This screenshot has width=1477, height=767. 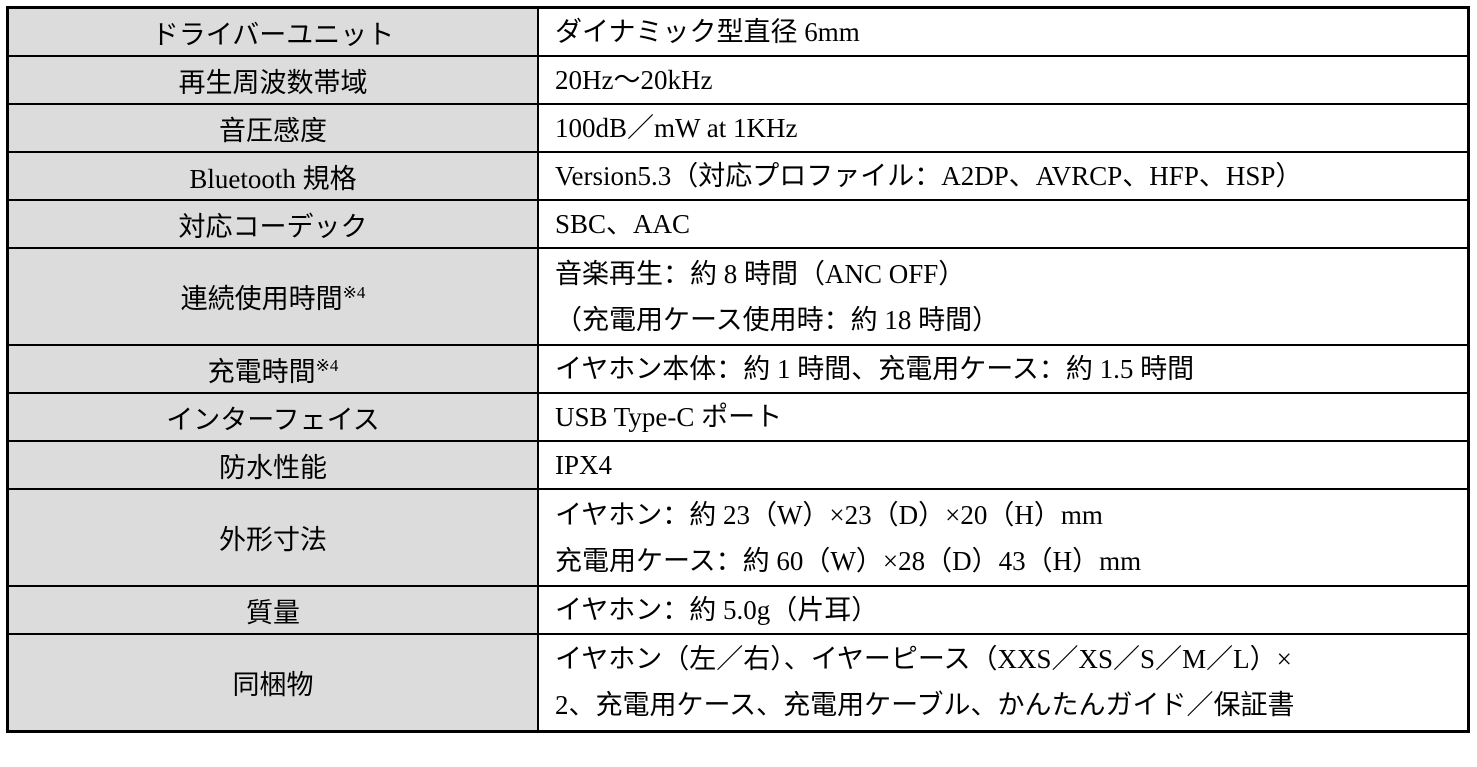 I want to click on spec-label-sensitivity: 音圧感度, so click(x=272, y=128).